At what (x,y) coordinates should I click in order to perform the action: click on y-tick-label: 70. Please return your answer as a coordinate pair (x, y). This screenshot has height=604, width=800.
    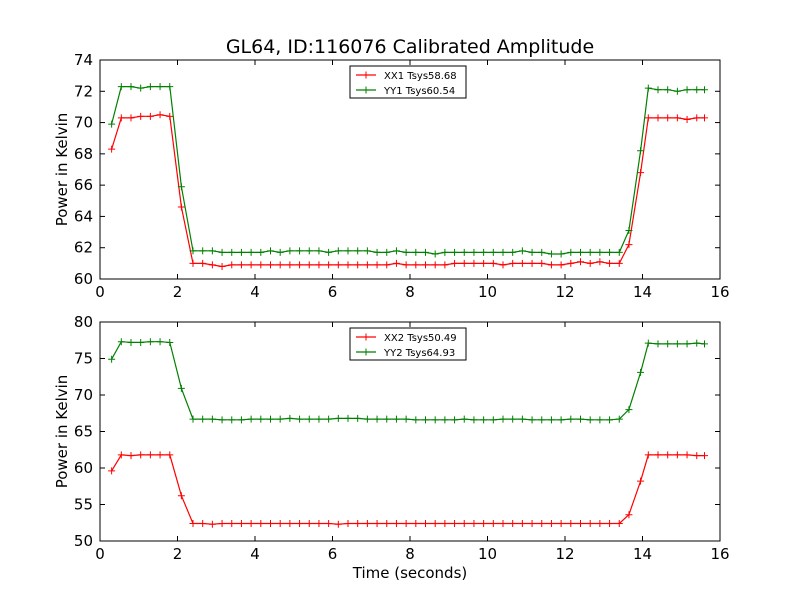
    Looking at the image, I should click on (83, 395).